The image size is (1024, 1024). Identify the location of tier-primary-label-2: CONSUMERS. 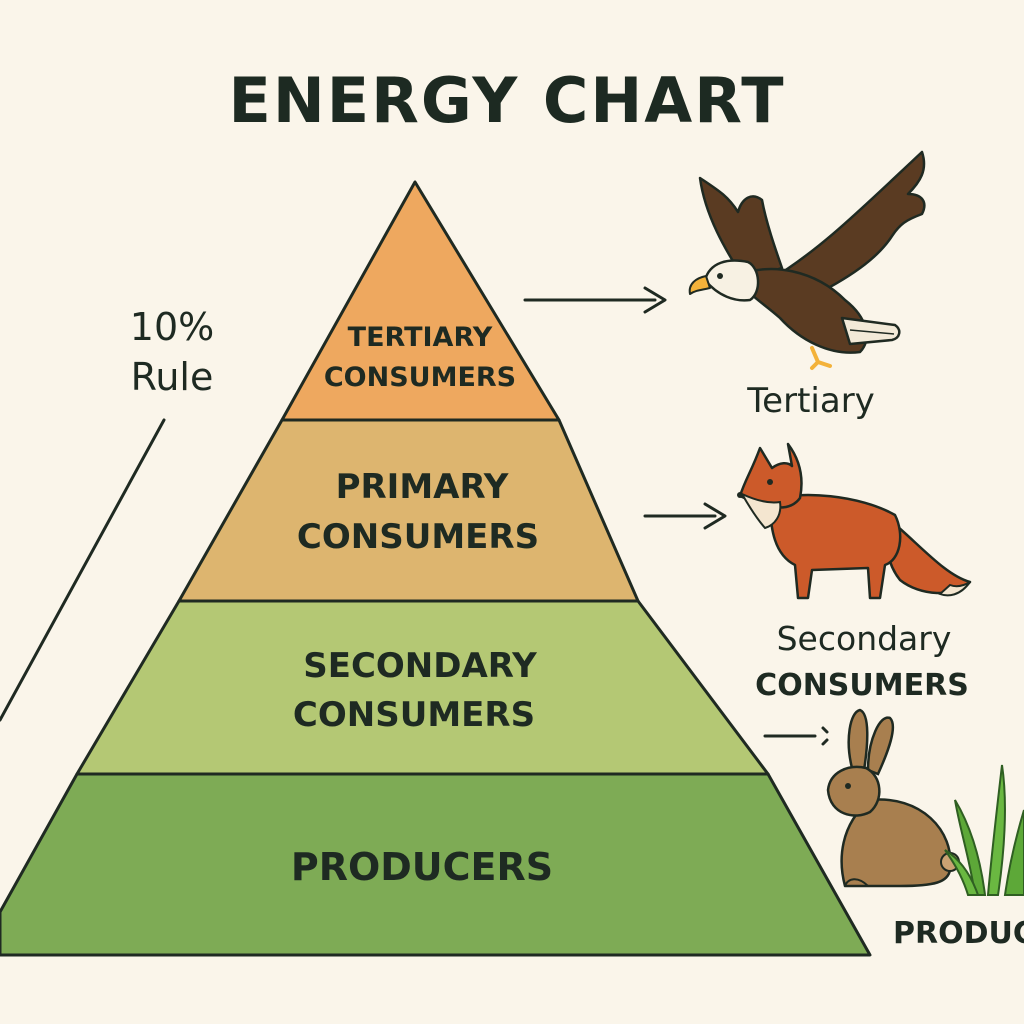
(418, 537).